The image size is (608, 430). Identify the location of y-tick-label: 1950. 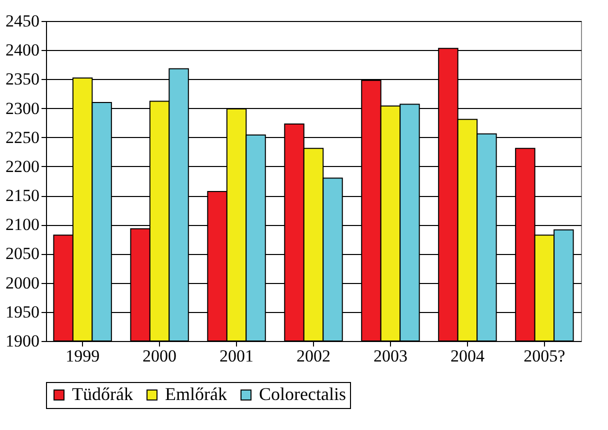
(23, 312).